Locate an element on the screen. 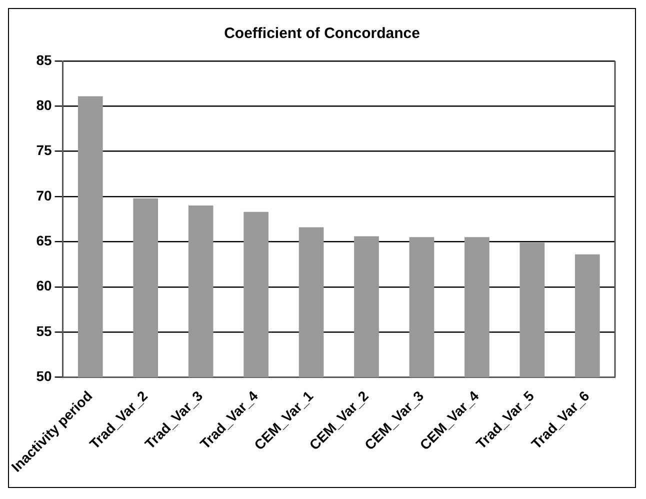 This screenshot has height=499, width=646. y-tick-label: 65 is located at coordinates (44, 240).